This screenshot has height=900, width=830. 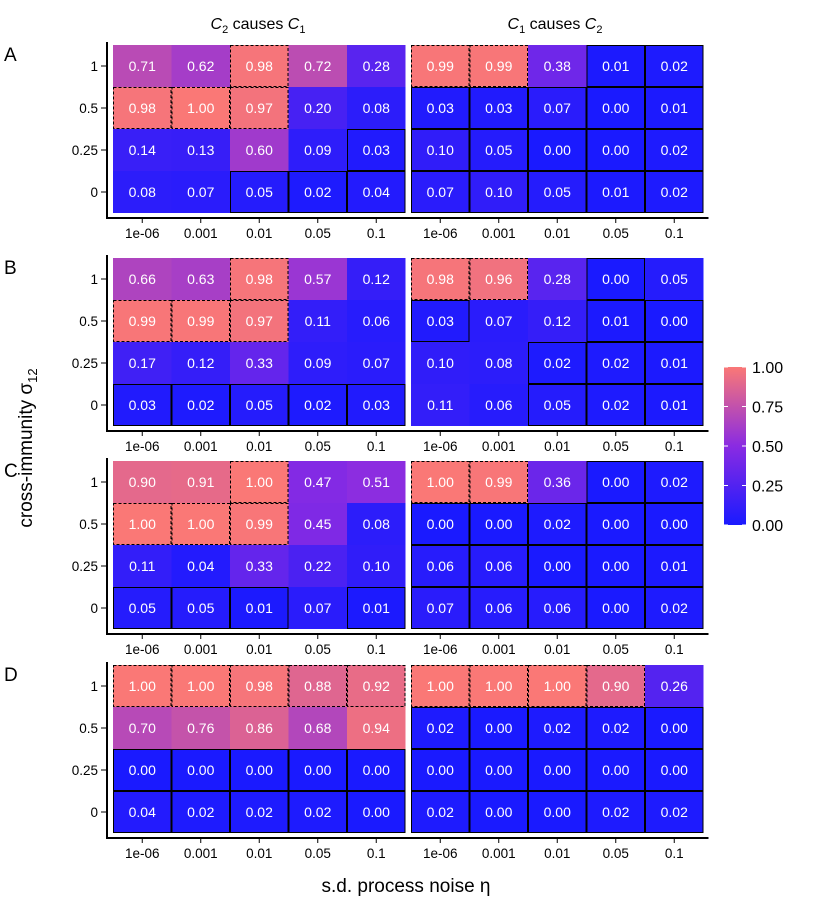 What do you see at coordinates (259, 608) in the screenshot?
I see `cell-value-label: 0.01` at bounding box center [259, 608].